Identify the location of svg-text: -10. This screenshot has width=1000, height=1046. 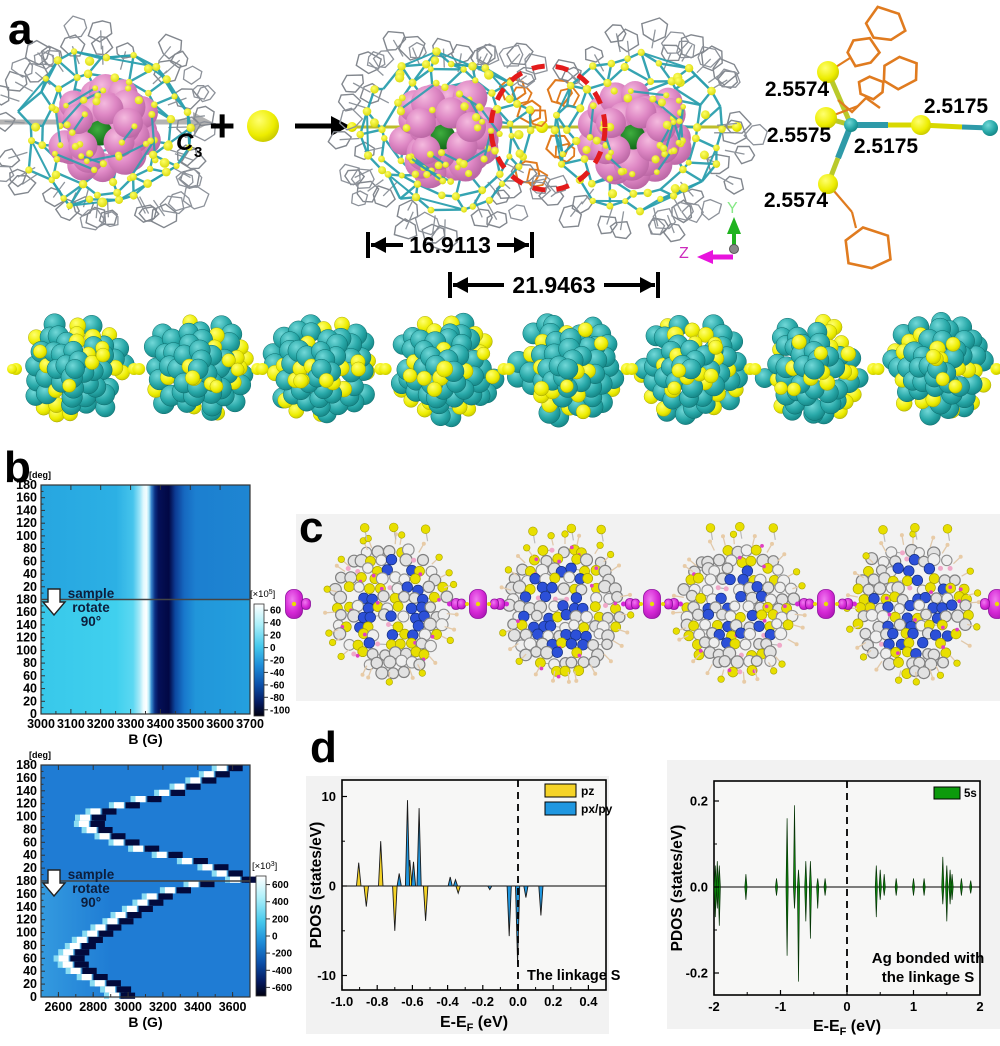
(326, 975).